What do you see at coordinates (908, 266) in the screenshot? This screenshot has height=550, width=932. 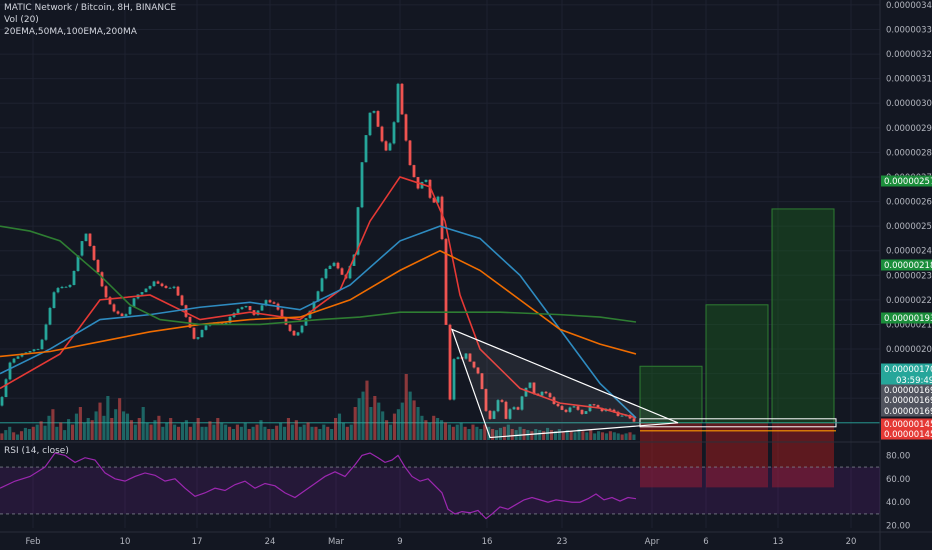 I see `price-badge-text: 0.00000218` at bounding box center [908, 266].